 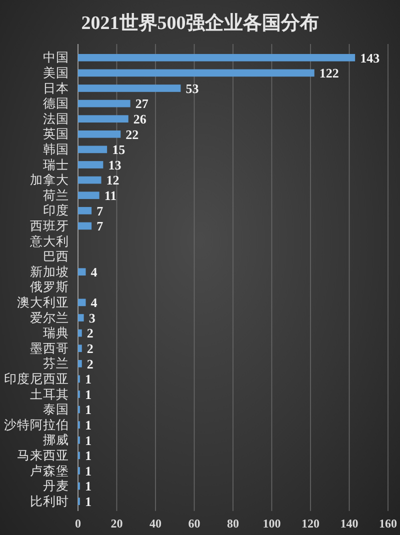 I want to click on y-tick-label: 土耳其, so click(x=49, y=394).